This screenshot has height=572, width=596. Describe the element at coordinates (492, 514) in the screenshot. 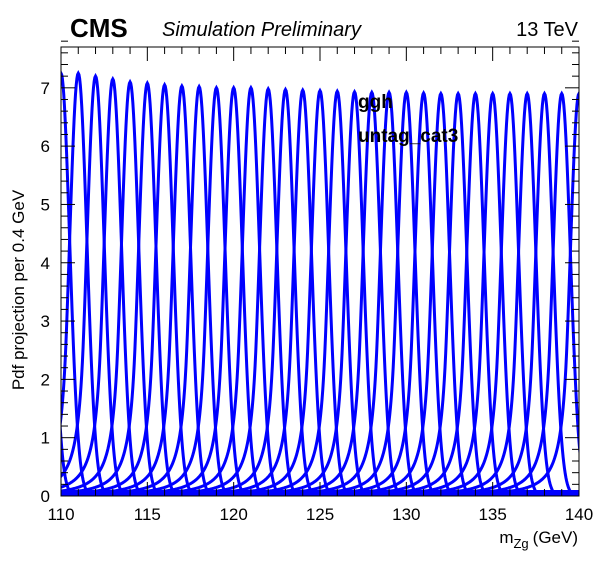

I see `x-tick-label: 135` at that location.